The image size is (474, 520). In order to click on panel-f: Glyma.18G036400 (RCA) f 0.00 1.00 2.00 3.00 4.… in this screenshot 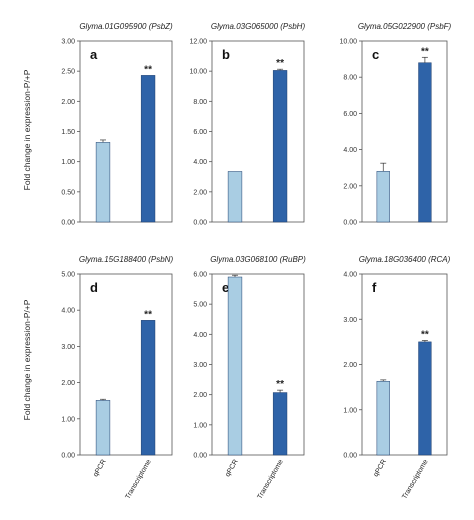, I will do `click(396, 378)`.